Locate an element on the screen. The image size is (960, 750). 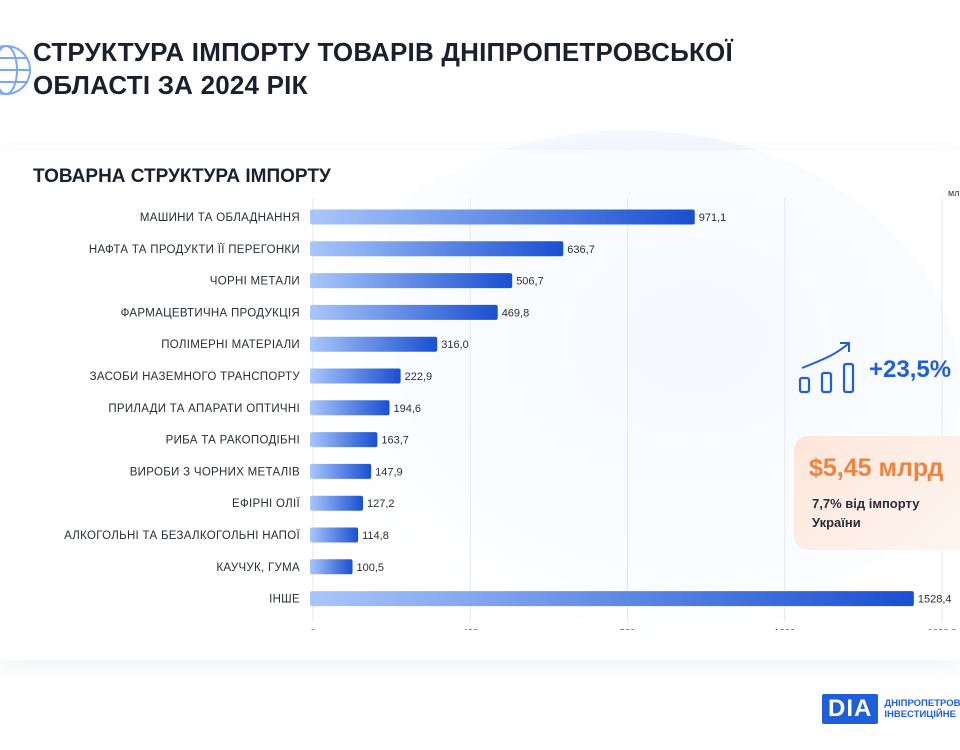
value-label: 114,8 is located at coordinates (375, 536).